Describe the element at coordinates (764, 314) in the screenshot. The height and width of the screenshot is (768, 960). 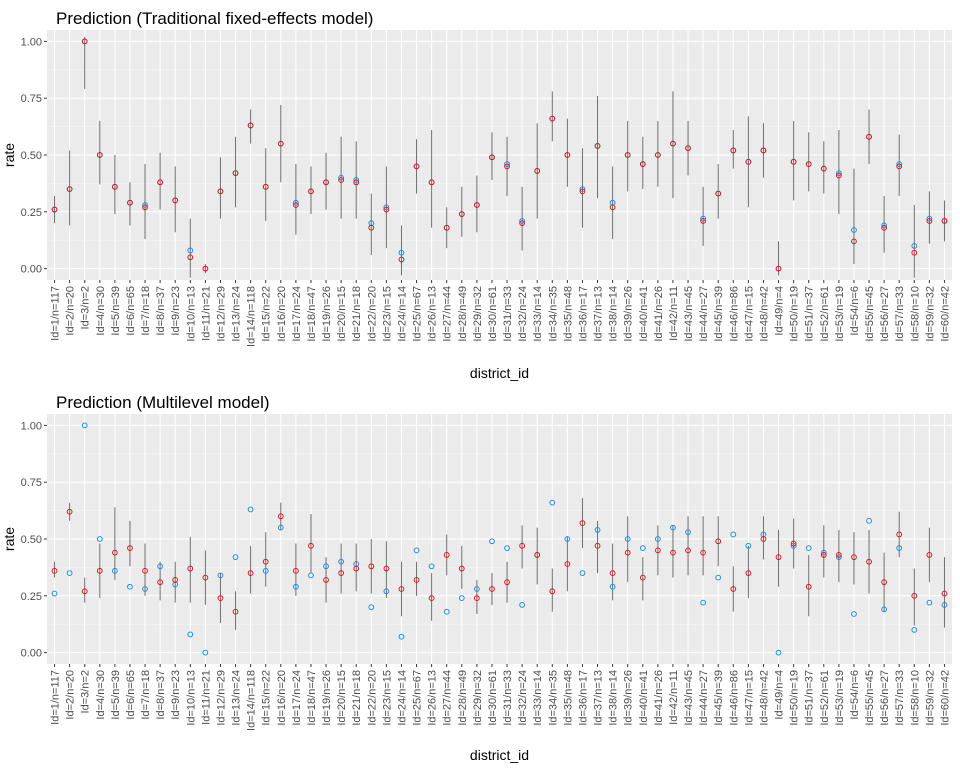
I see `x-tick-label: Id=48/n=42` at that location.